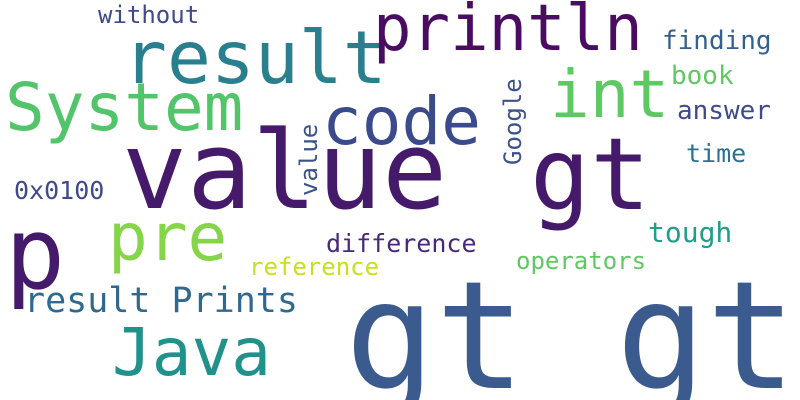 The image size is (800, 400). I want to click on word: tough, so click(690, 232).